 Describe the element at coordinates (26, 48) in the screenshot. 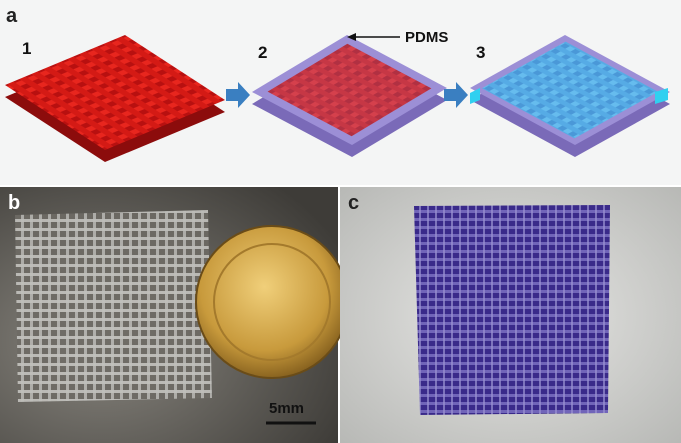

I see `step-label: 1` at that location.